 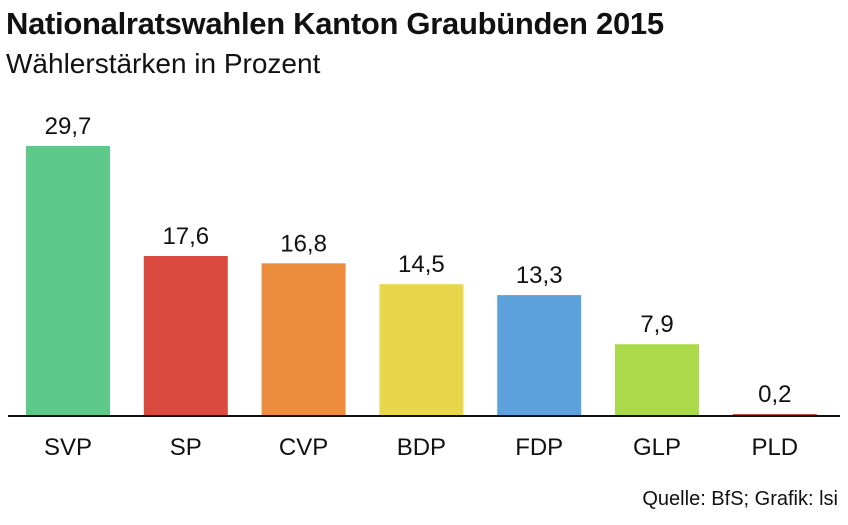 What do you see at coordinates (303, 447) in the screenshot?
I see `category-label-cvp: CVP` at bounding box center [303, 447].